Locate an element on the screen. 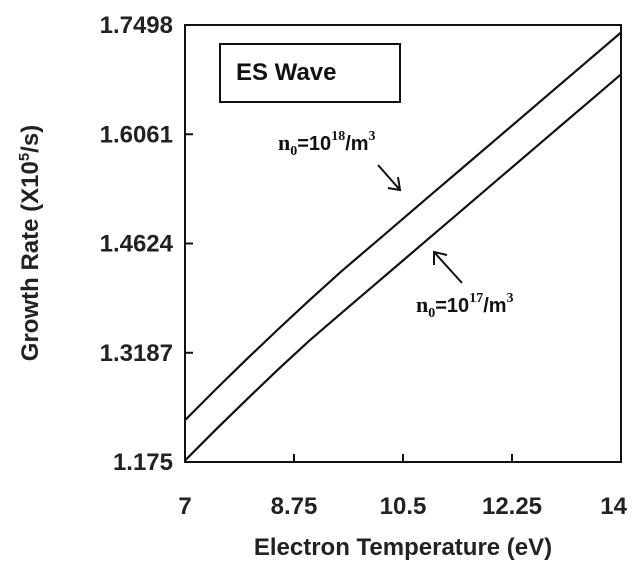  annotation-series-1-sub: 0 is located at coordinates (293, 151).